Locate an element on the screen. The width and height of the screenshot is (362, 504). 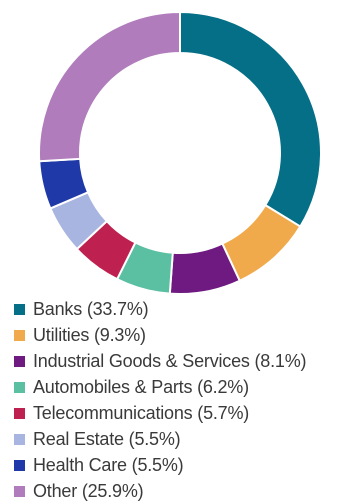
legend-item-telecommunications: Telecommunications (5.7%) is located at coordinates (187, 413).